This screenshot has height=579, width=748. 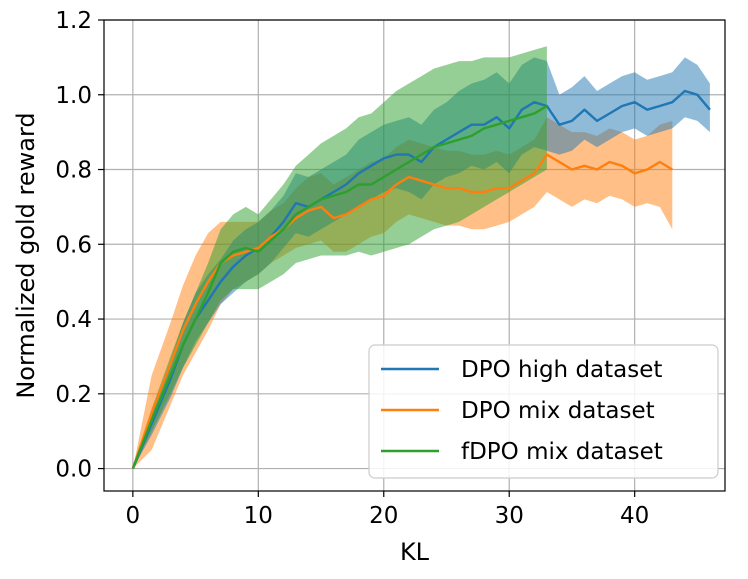 What do you see at coordinates (73, 171) in the screenshot?
I see `y-tick-label: 0.8` at bounding box center [73, 171].